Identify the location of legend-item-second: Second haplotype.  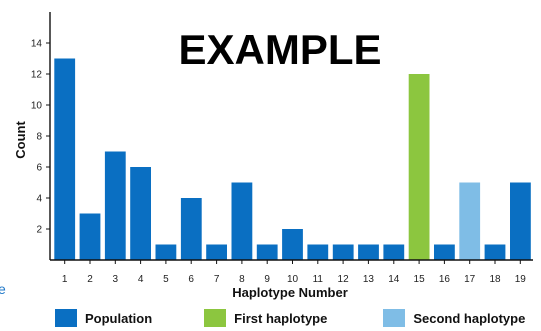
(454, 318).